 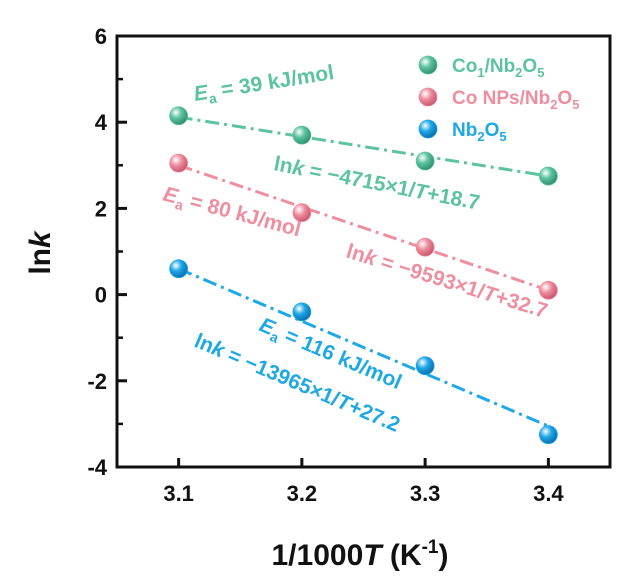 What do you see at coordinates (101, 295) in the screenshot?
I see `y-tick-label: 0` at bounding box center [101, 295].